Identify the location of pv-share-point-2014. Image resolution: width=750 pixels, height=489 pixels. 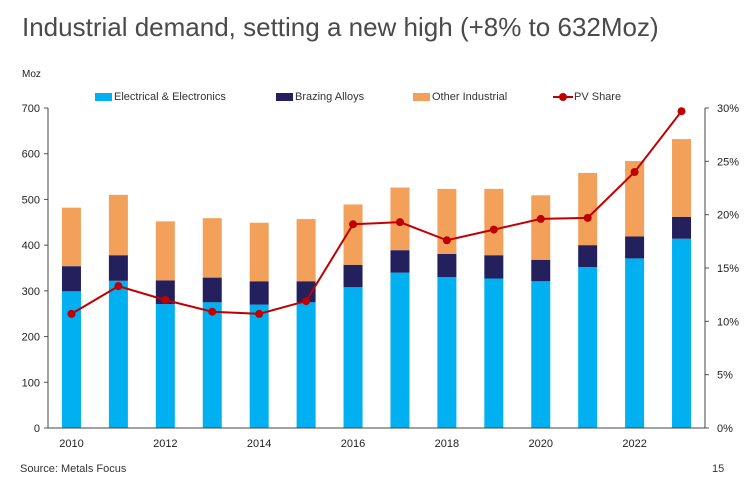
(259, 313).